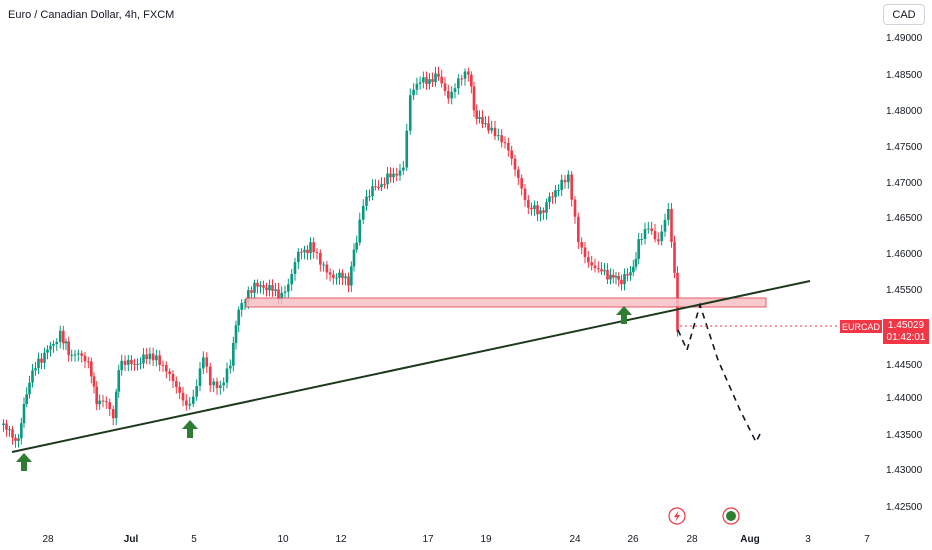  I want to click on time-scale-label: 28, so click(692, 539).